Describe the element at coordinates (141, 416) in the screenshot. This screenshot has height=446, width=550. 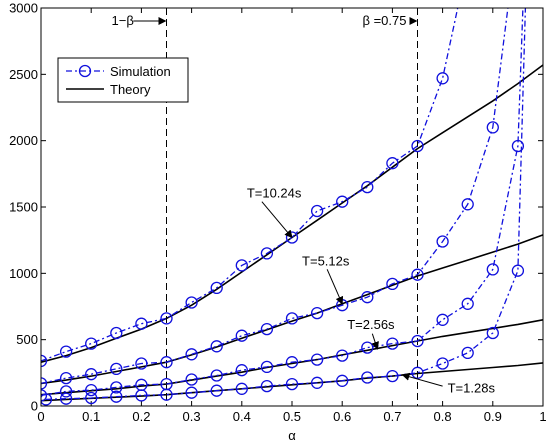
I see `x-tick-label: 0.2` at that location.